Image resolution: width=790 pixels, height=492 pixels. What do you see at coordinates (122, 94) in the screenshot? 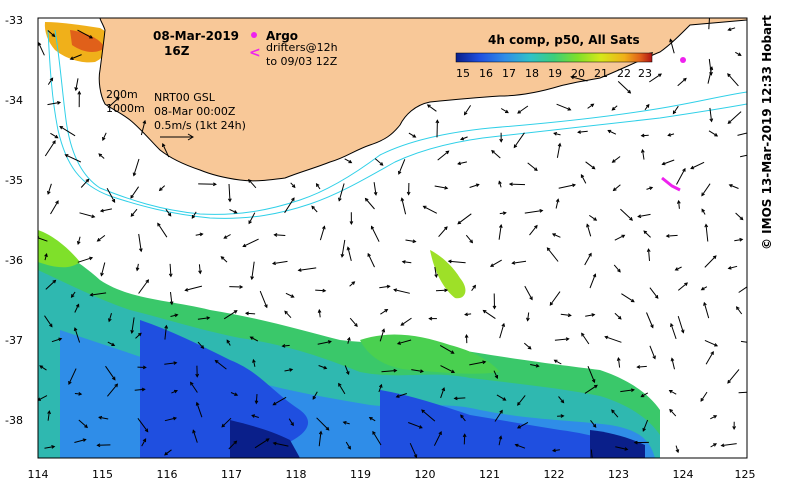
I see `isobath-200m-label: 200m` at bounding box center [122, 94].